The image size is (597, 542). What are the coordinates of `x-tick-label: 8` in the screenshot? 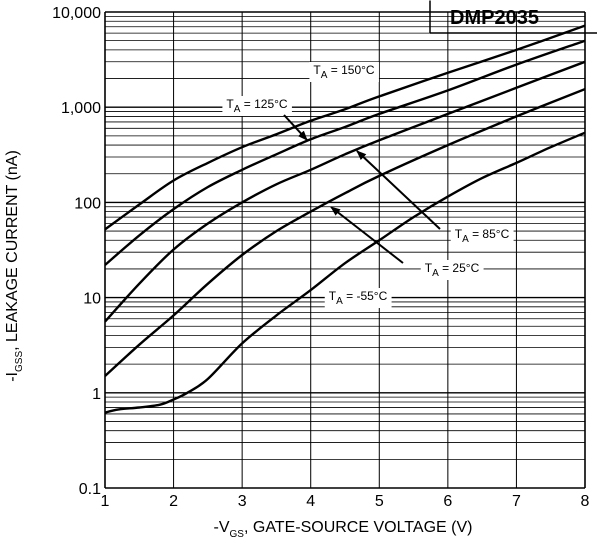 It's located at (585, 501).